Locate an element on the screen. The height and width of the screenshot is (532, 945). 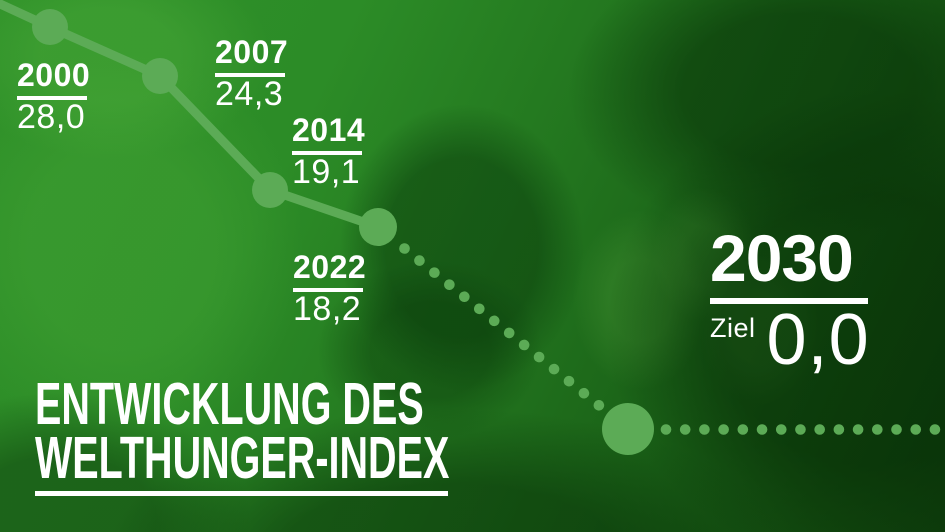
data-label-2022: 2022 18,2 is located at coordinates (330, 288).